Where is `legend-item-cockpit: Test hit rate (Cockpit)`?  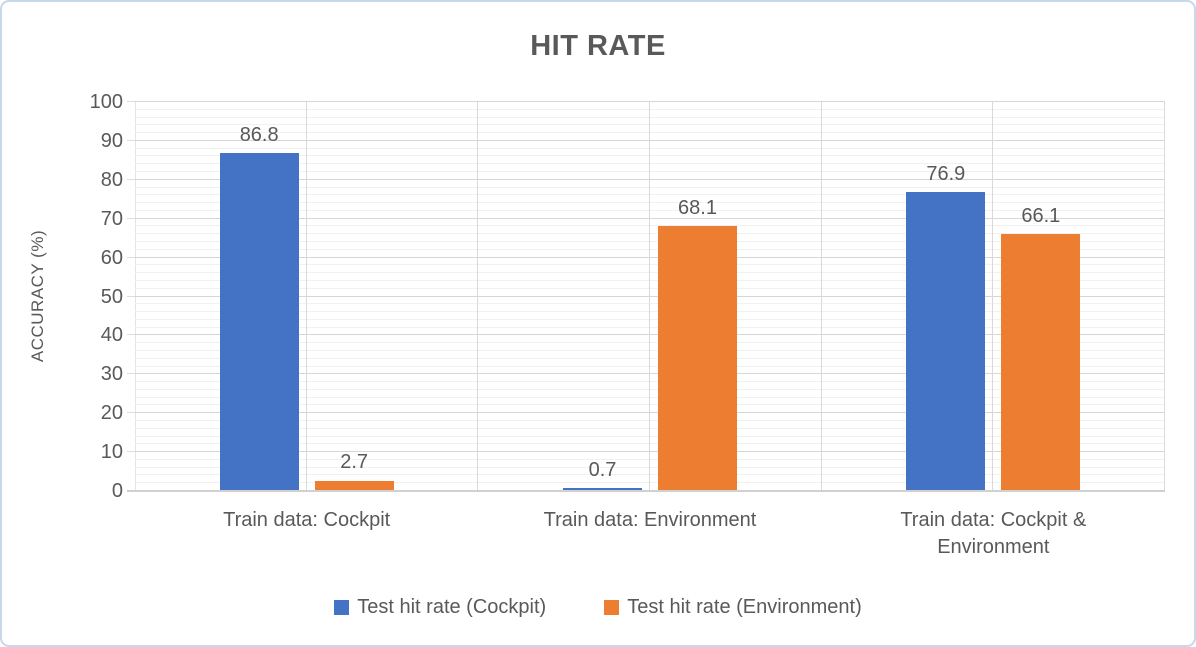 legend-item-cockpit: Test hit rate (Cockpit) is located at coordinates (440, 607).